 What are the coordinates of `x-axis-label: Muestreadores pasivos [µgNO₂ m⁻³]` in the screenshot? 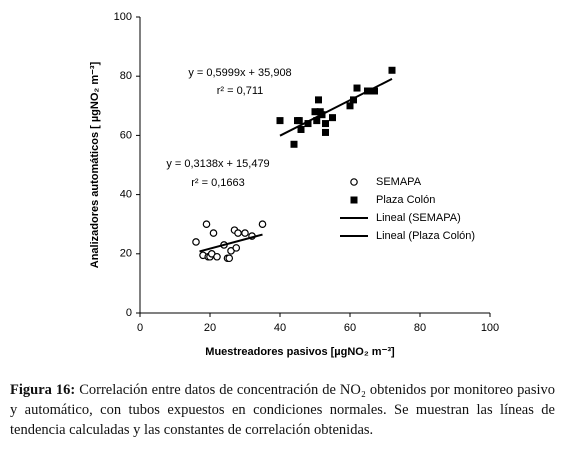 It's located at (300, 352).